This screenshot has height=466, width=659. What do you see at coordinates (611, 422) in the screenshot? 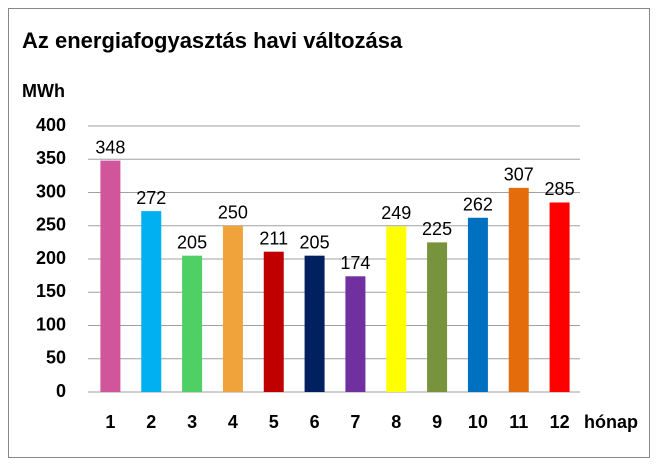
I see `x-axis-label: hónap` at bounding box center [611, 422].